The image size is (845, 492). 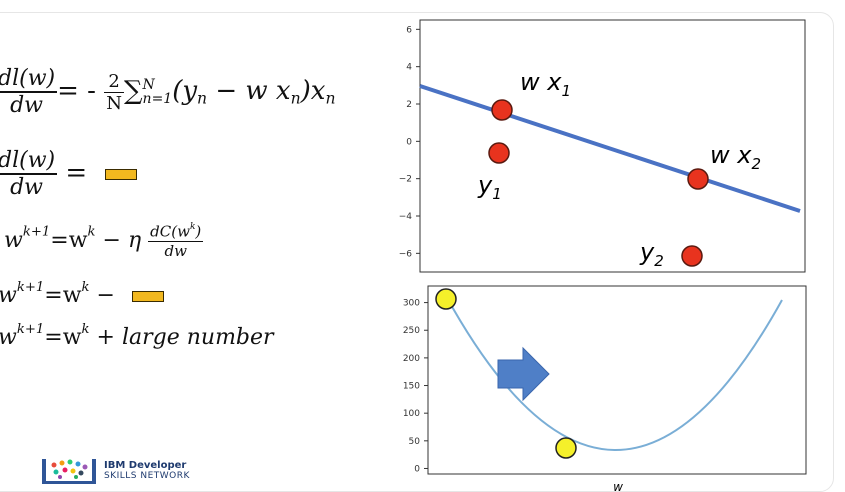 What do you see at coordinates (409, 30) in the screenshot?
I see `y-tick-label: 6` at bounding box center [409, 30].